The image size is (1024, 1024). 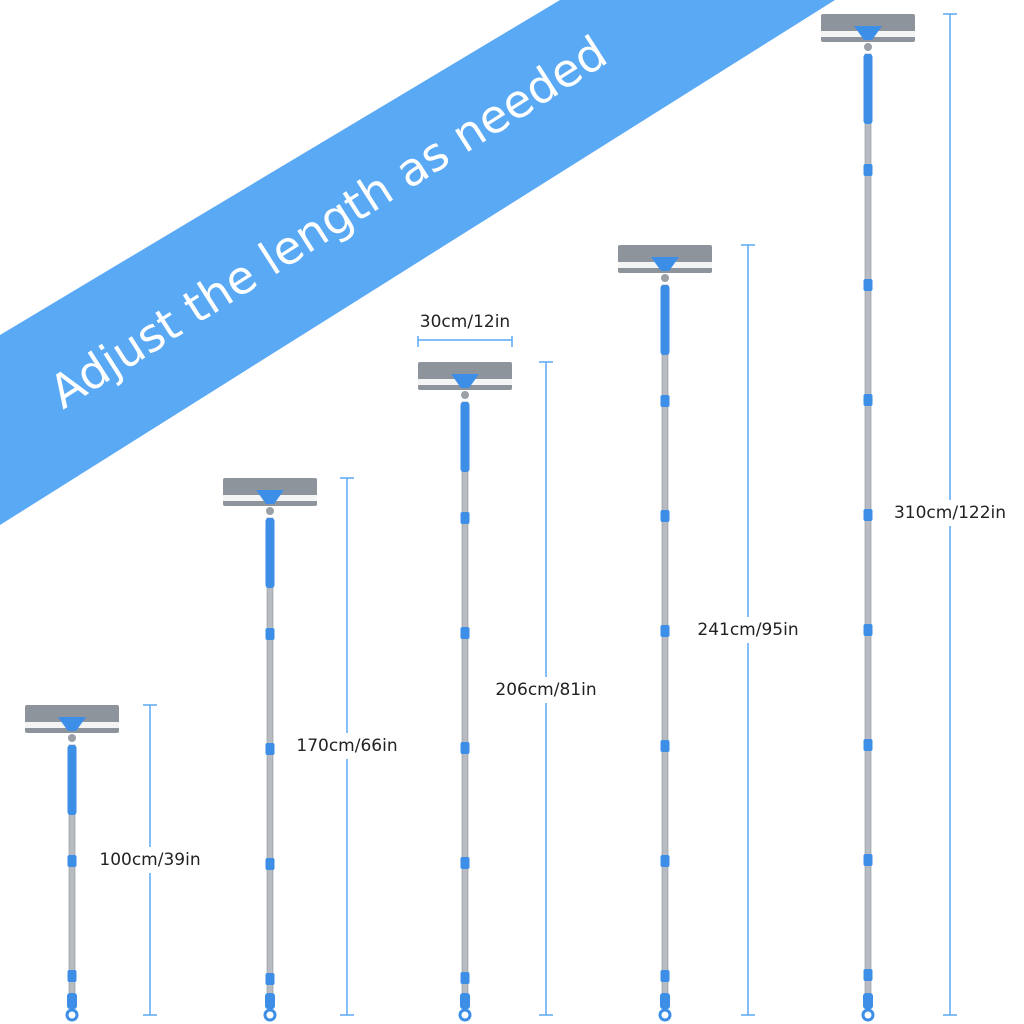 I want to click on length-label: 100cm/39in, so click(x=149, y=860).